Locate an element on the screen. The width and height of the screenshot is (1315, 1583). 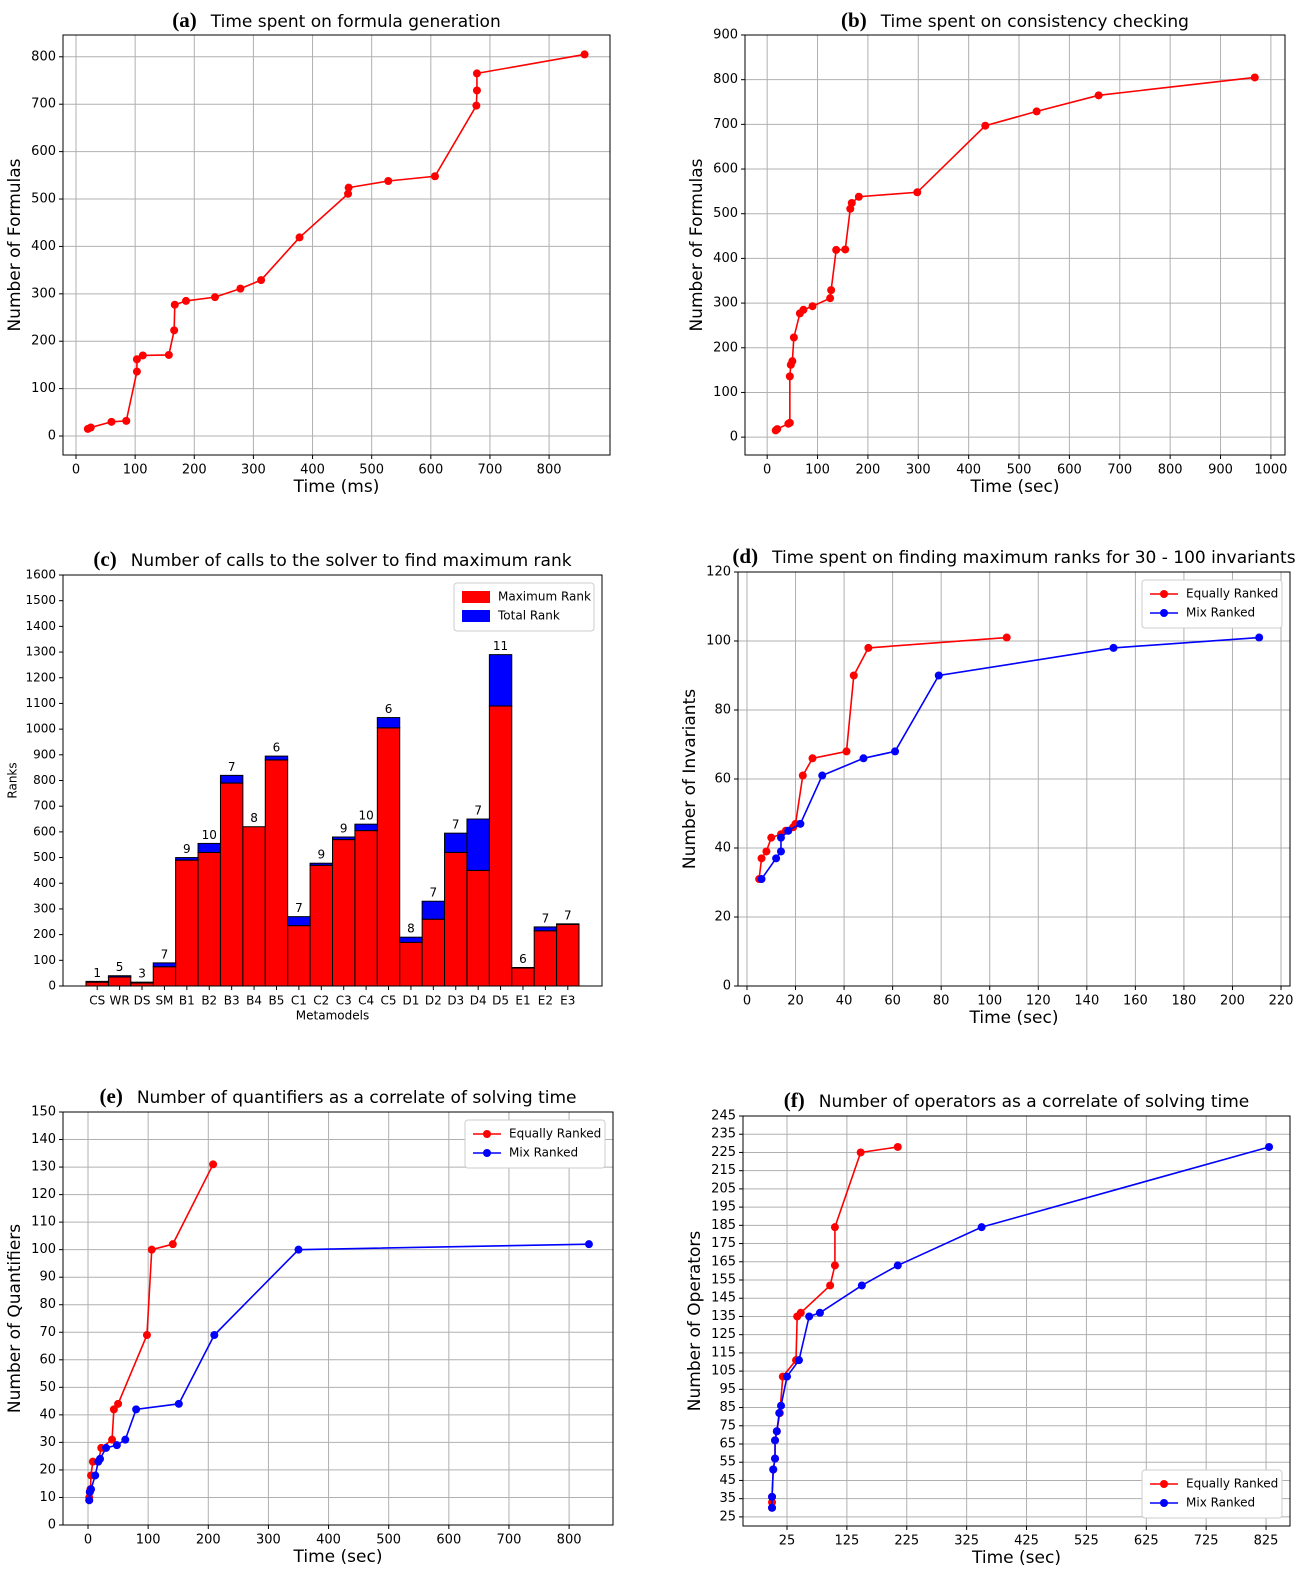
x-tick-label: D5 is located at coordinates (500, 1001).